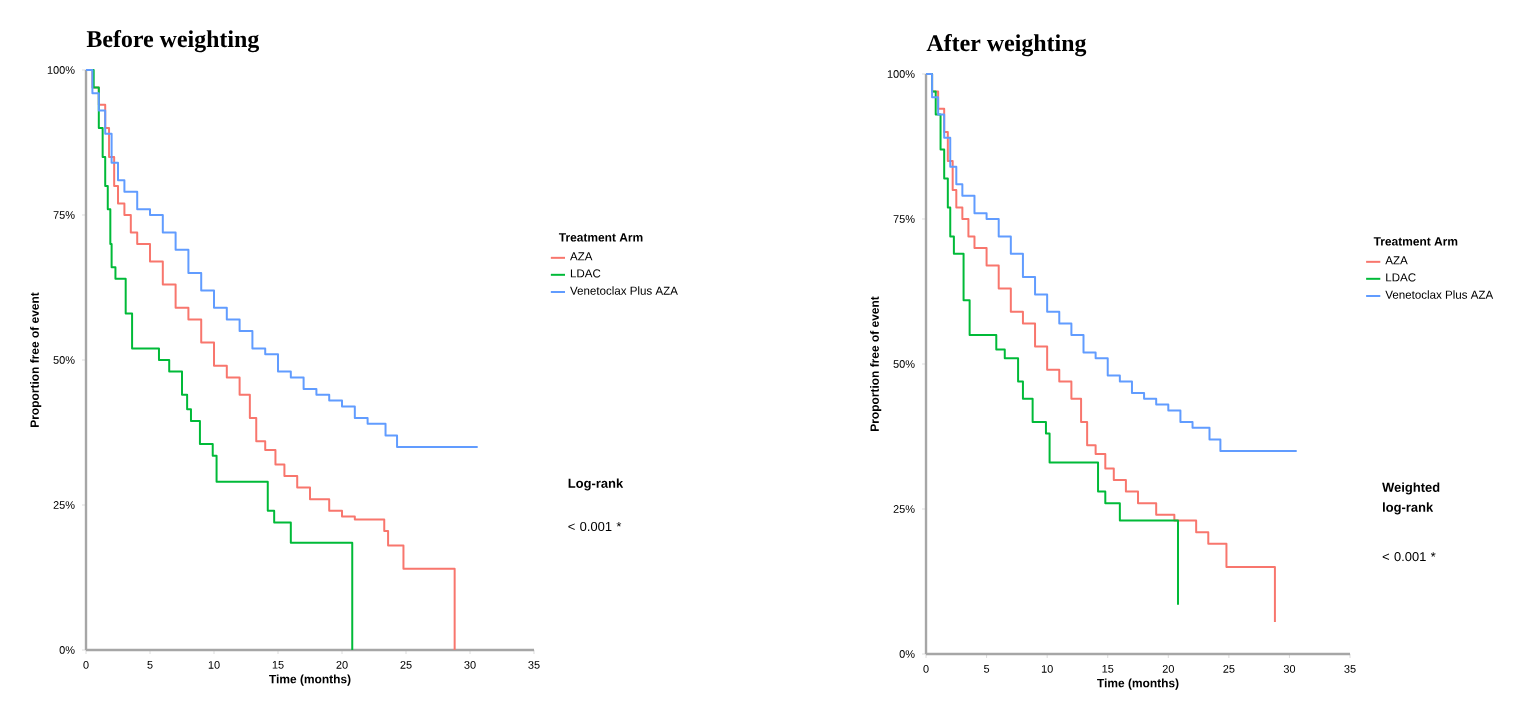  What do you see at coordinates (173, 41) in the screenshot?
I see `chart-title: Before weighting` at bounding box center [173, 41].